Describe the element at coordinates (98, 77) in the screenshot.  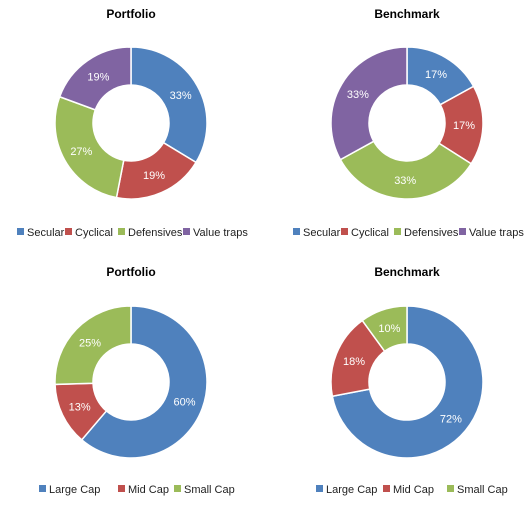
I see `slice-label-value-traps: 19%` at that location.